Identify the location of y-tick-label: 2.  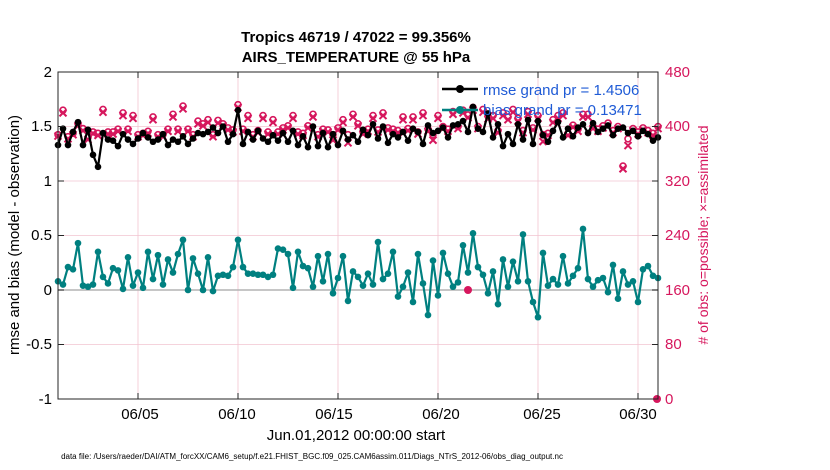
(48, 72).